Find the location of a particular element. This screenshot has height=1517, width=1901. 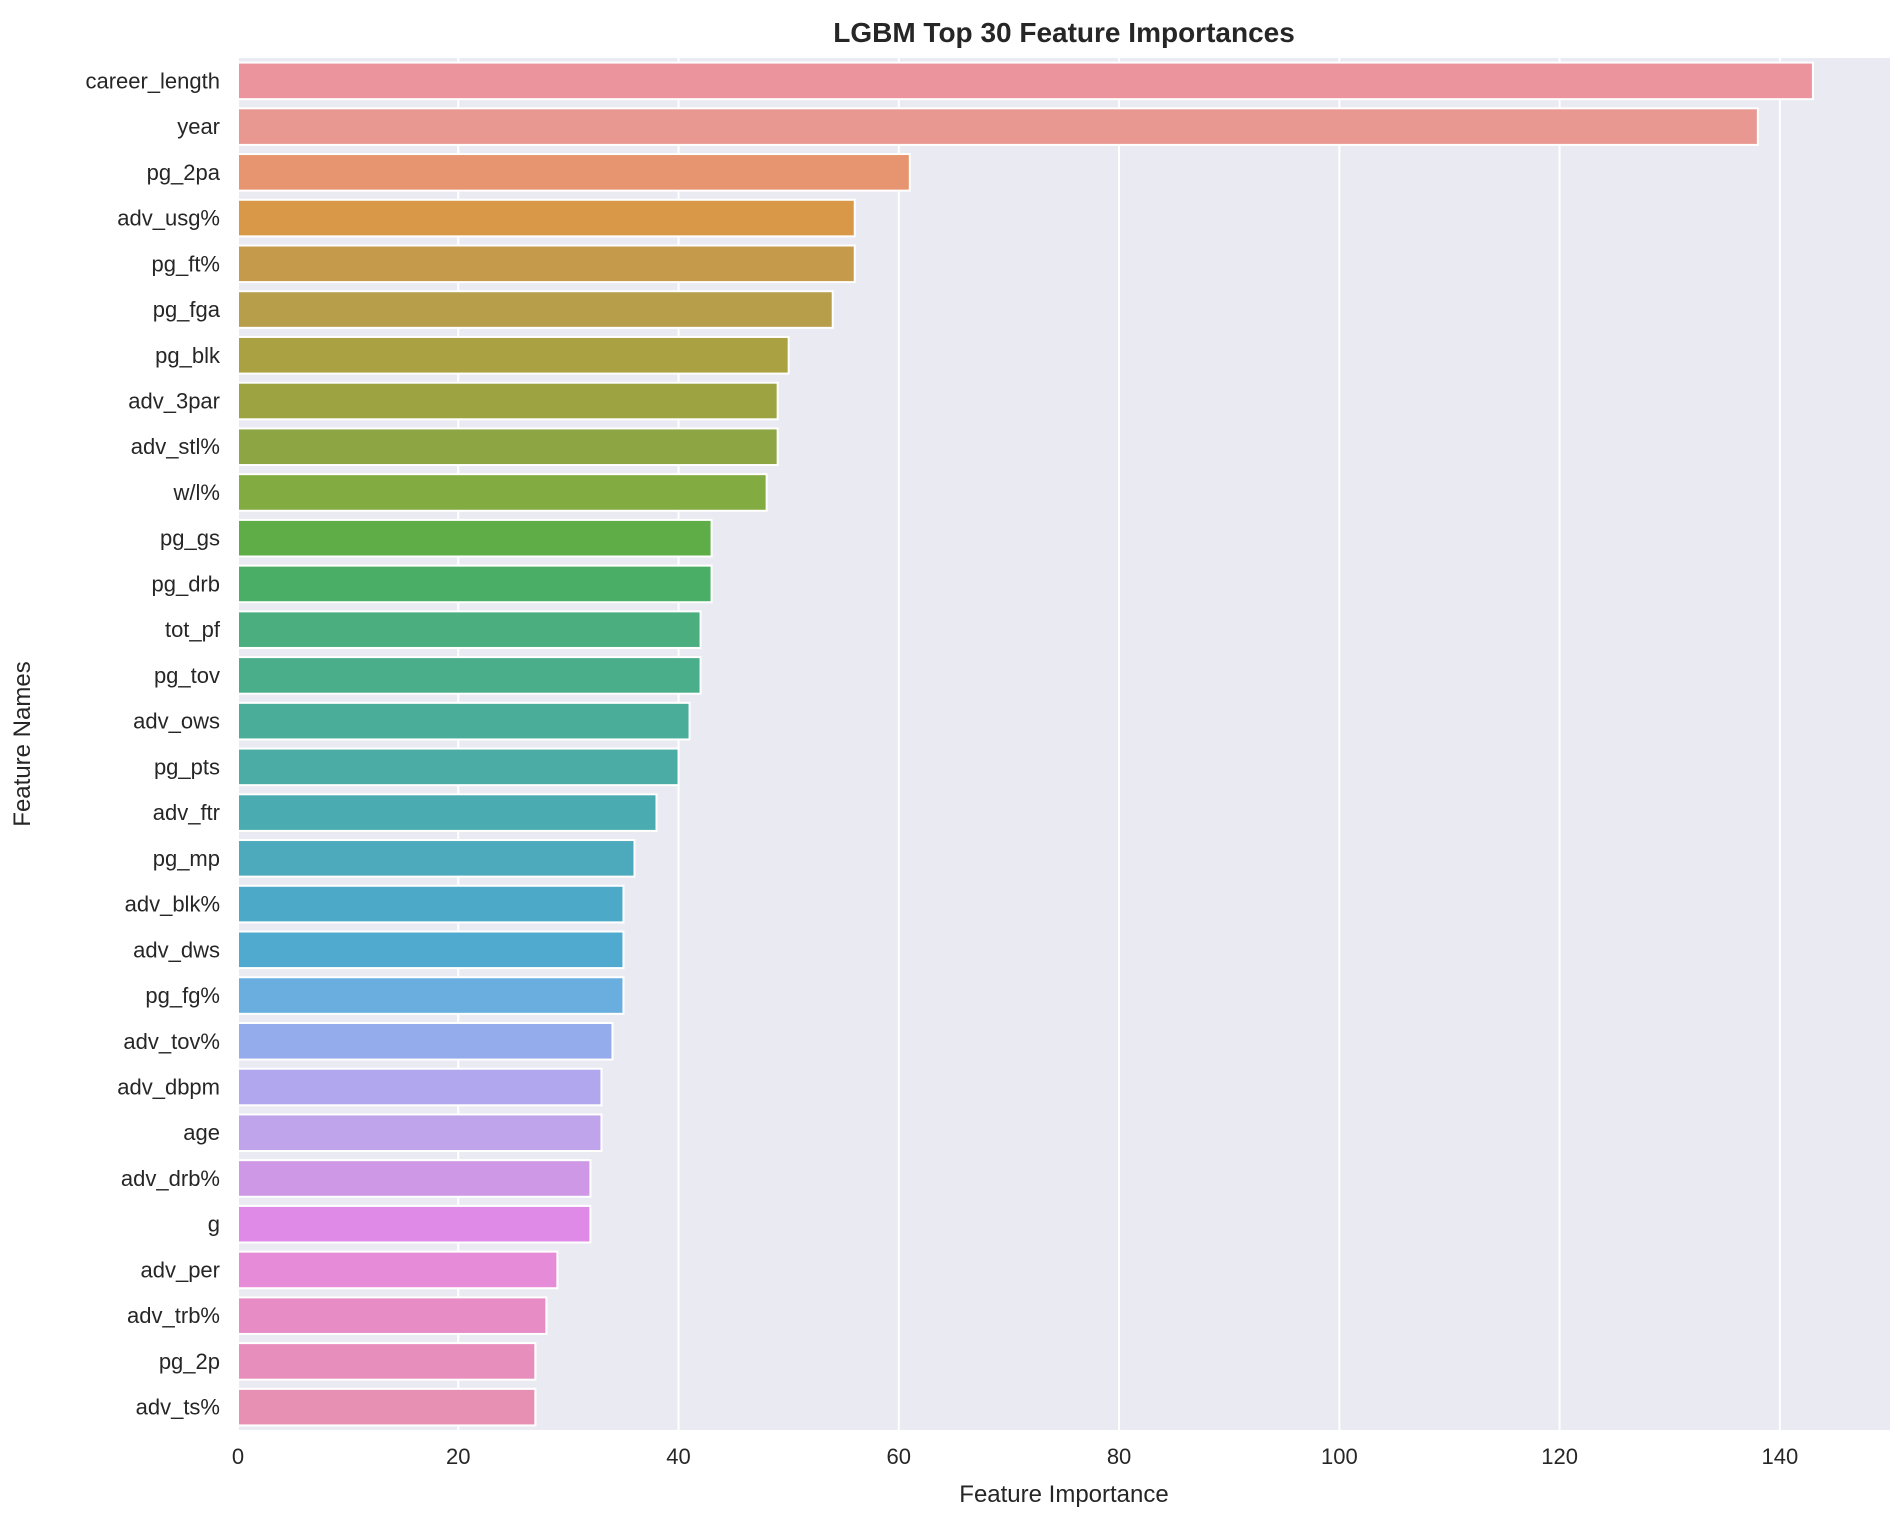

bar-adv-trb- is located at coordinates (392, 1315).